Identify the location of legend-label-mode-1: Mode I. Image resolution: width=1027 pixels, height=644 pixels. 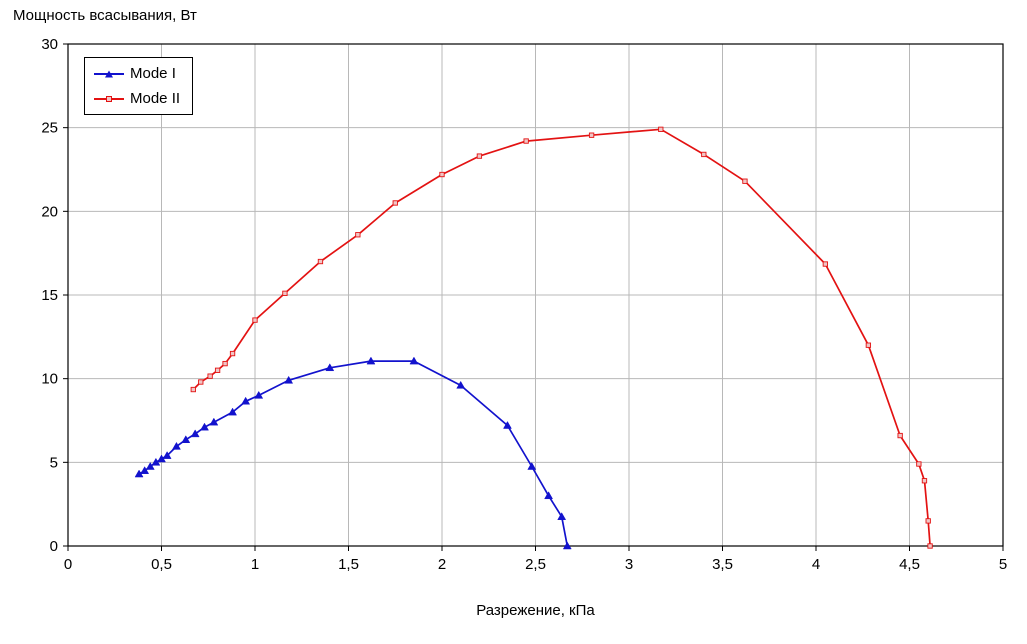
(153, 73).